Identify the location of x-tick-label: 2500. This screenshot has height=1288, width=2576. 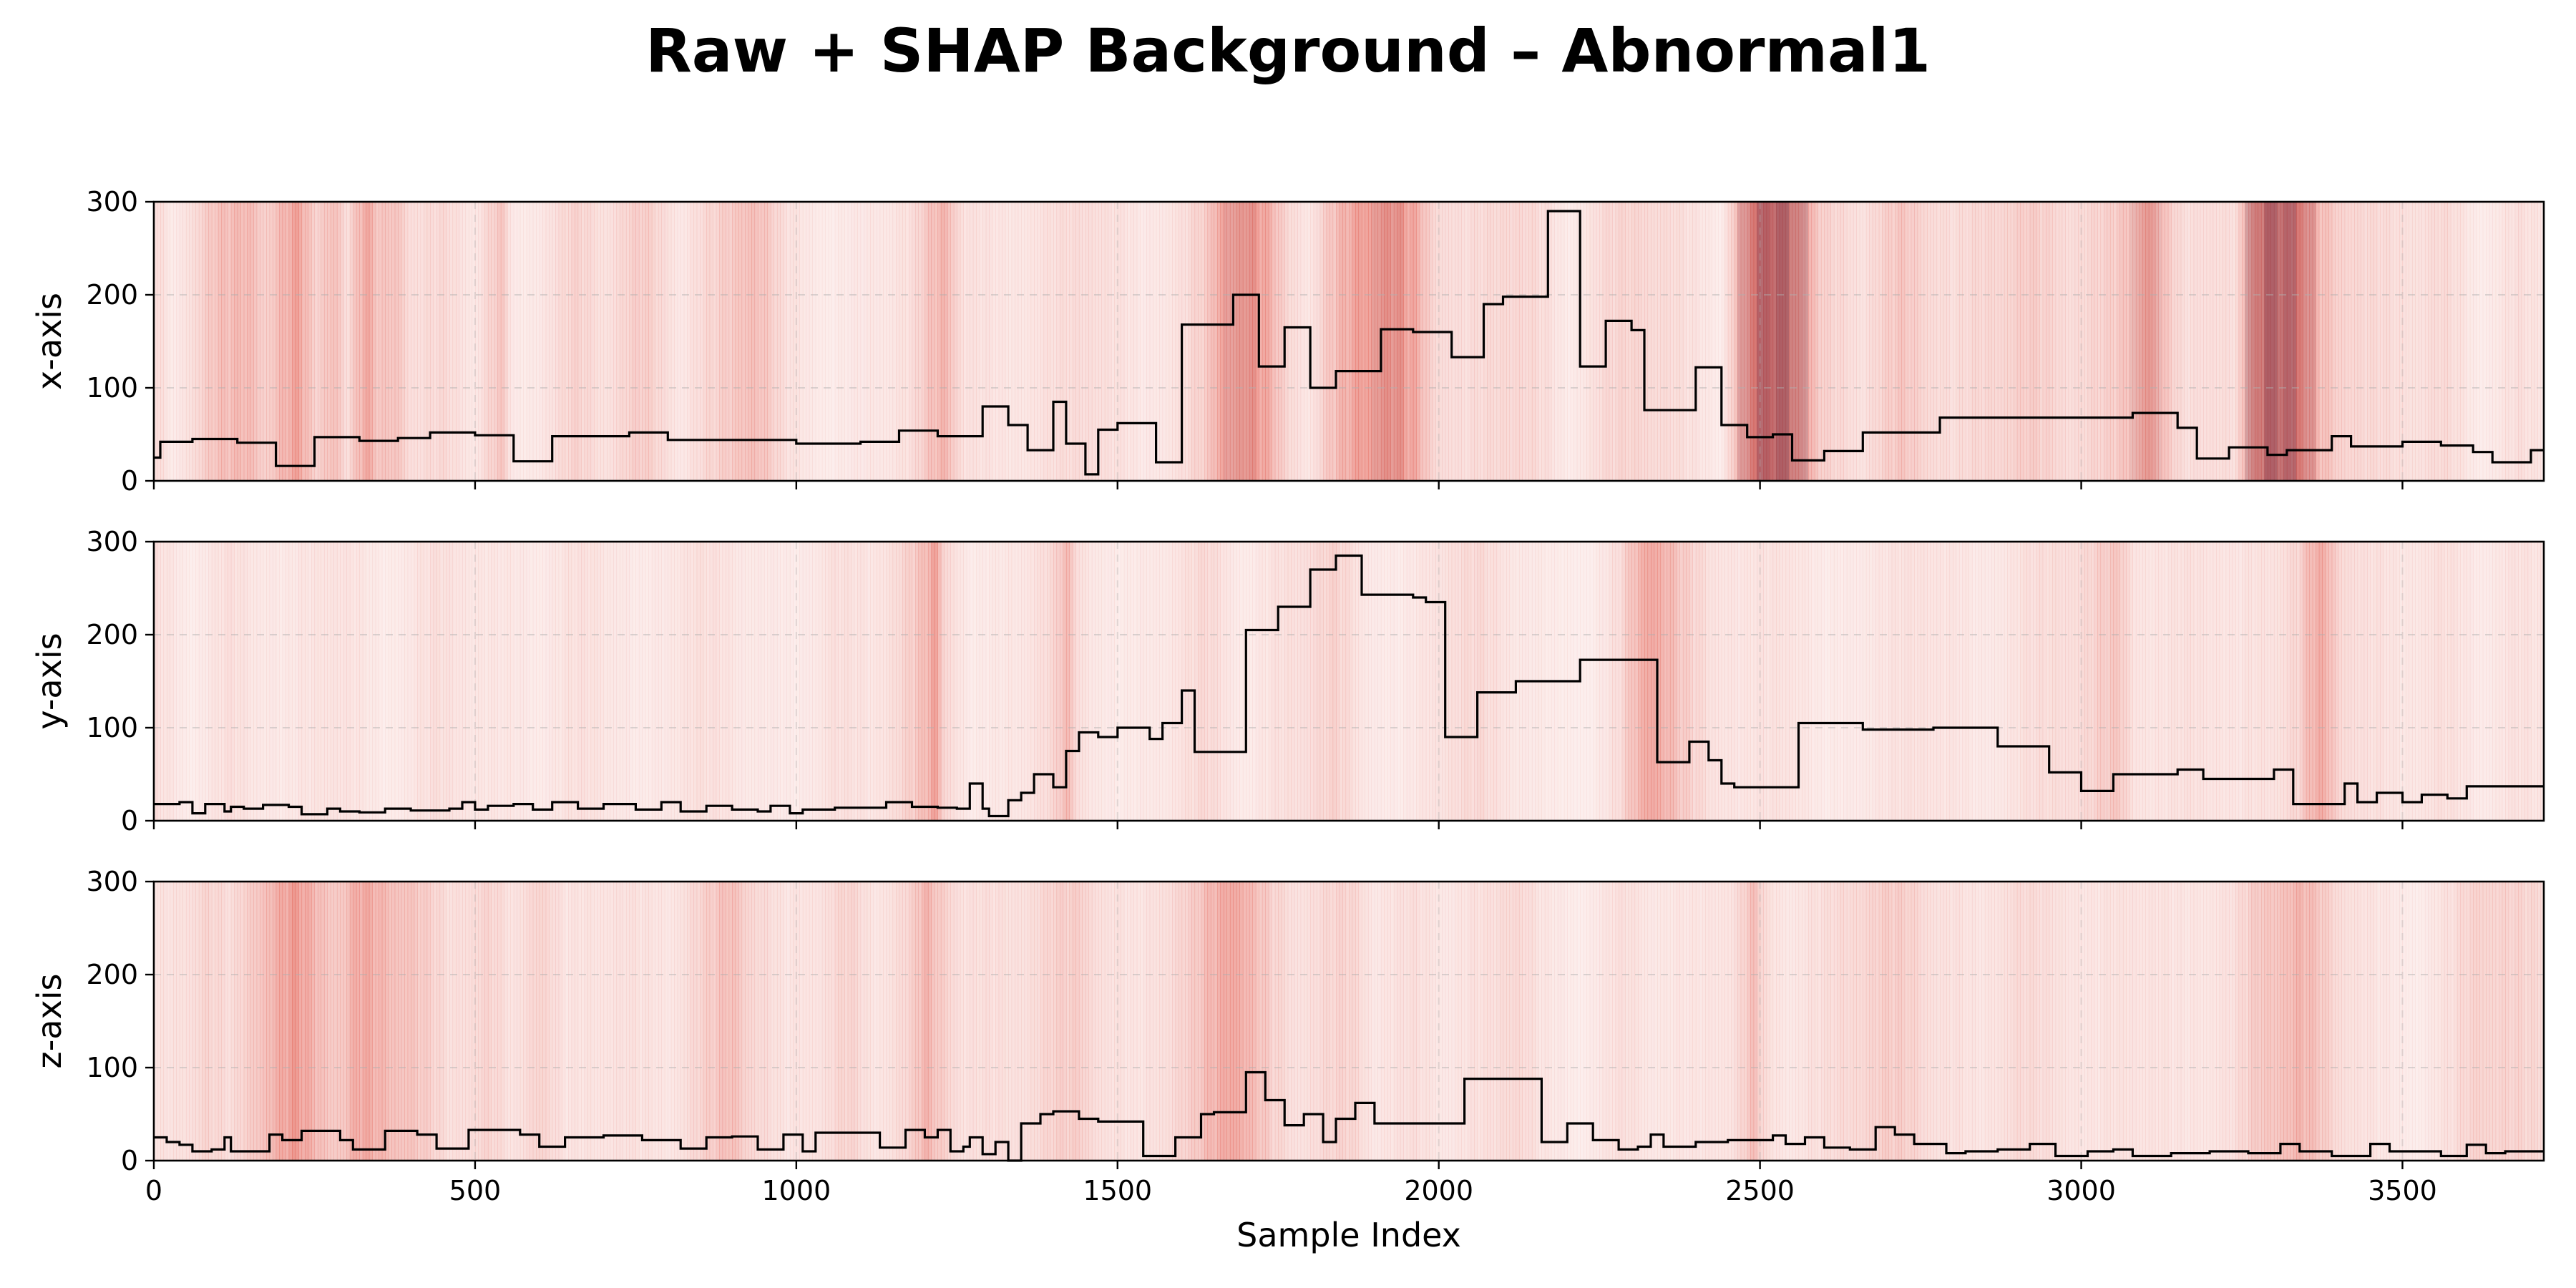
(1760, 1190).